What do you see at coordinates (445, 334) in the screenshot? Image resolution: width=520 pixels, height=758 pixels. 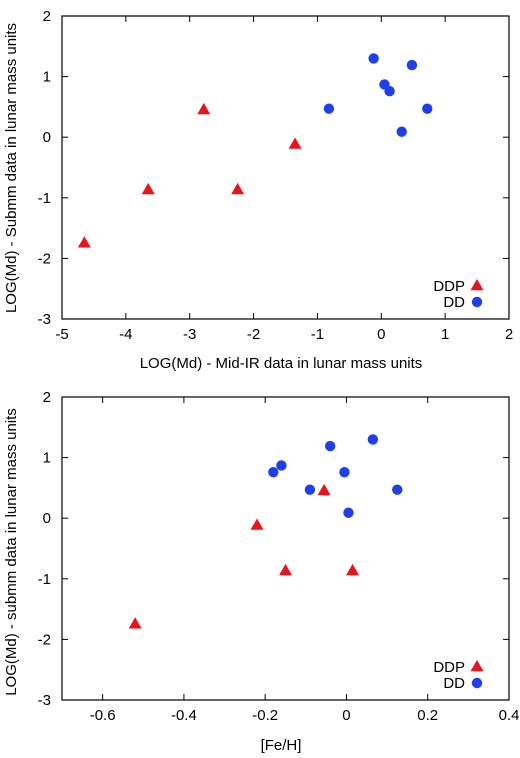 I see `x-tick-label: 1` at bounding box center [445, 334].